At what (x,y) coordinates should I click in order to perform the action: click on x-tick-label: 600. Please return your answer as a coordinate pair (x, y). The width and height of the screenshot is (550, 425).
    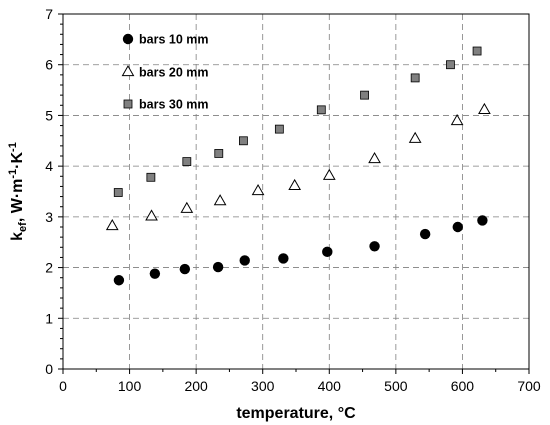
    Looking at the image, I should click on (463, 386).